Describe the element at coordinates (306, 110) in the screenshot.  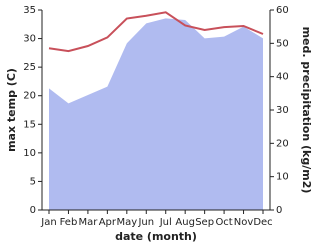
I see `y2-axis-label: med. precipitation (kg/m2)` at that location.